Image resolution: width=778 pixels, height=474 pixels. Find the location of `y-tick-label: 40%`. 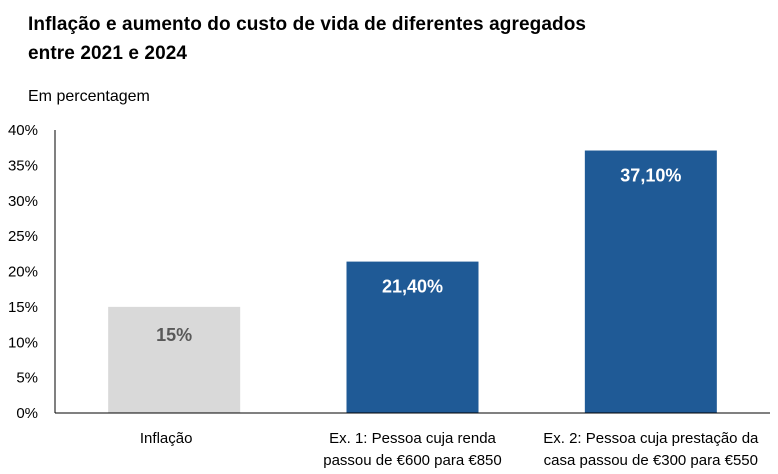

y-tick-label: 40% is located at coordinates (23, 130).